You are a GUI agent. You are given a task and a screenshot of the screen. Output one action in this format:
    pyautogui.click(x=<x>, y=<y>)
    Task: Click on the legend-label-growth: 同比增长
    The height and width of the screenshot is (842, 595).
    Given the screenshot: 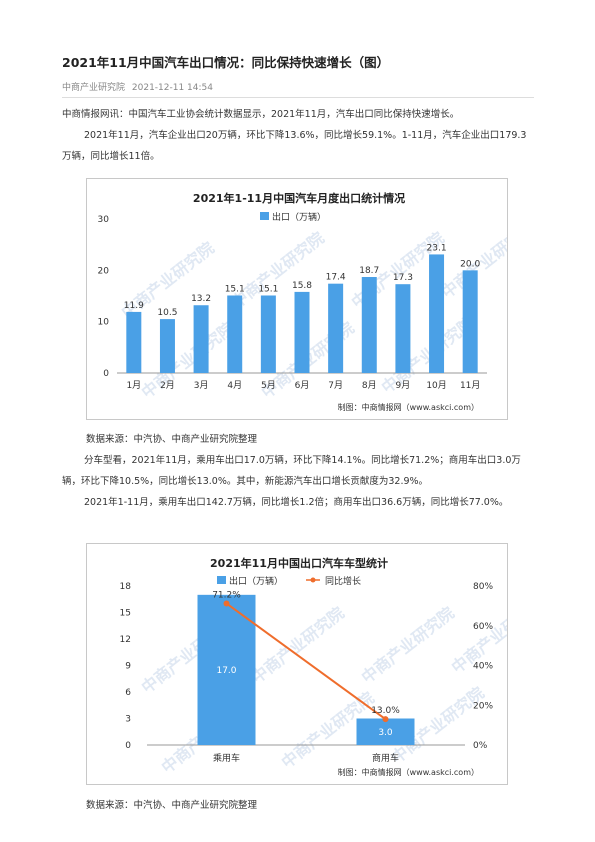 What is the action you would take?
    pyautogui.click(x=343, y=581)
    